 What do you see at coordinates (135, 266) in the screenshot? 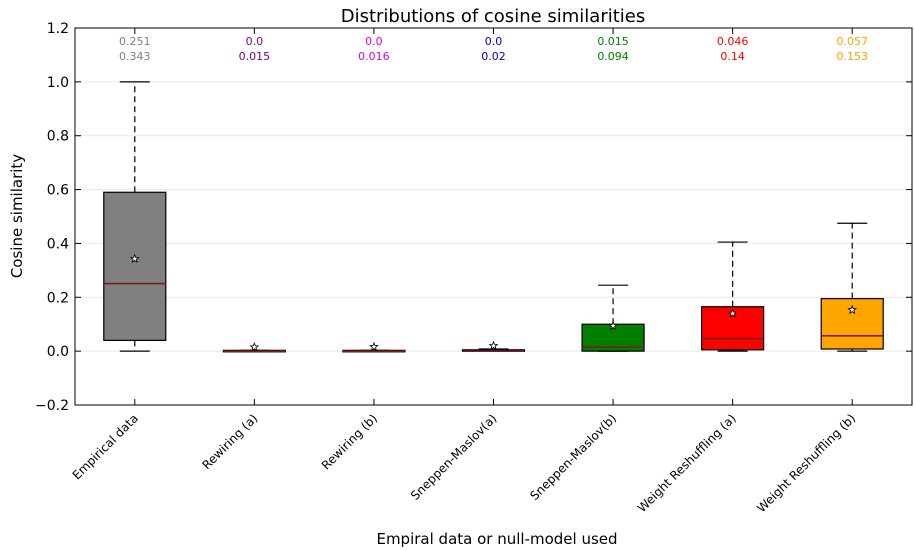
I see `box` at bounding box center [135, 266].